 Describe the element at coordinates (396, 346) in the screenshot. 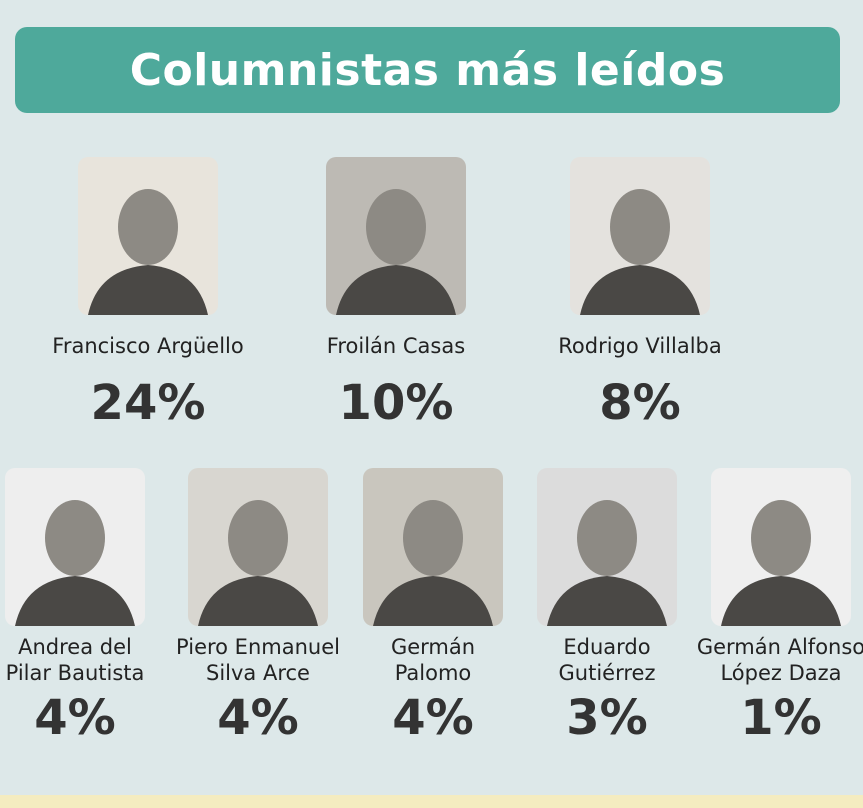

I see `columnist-name: Froilán Casas` at that location.